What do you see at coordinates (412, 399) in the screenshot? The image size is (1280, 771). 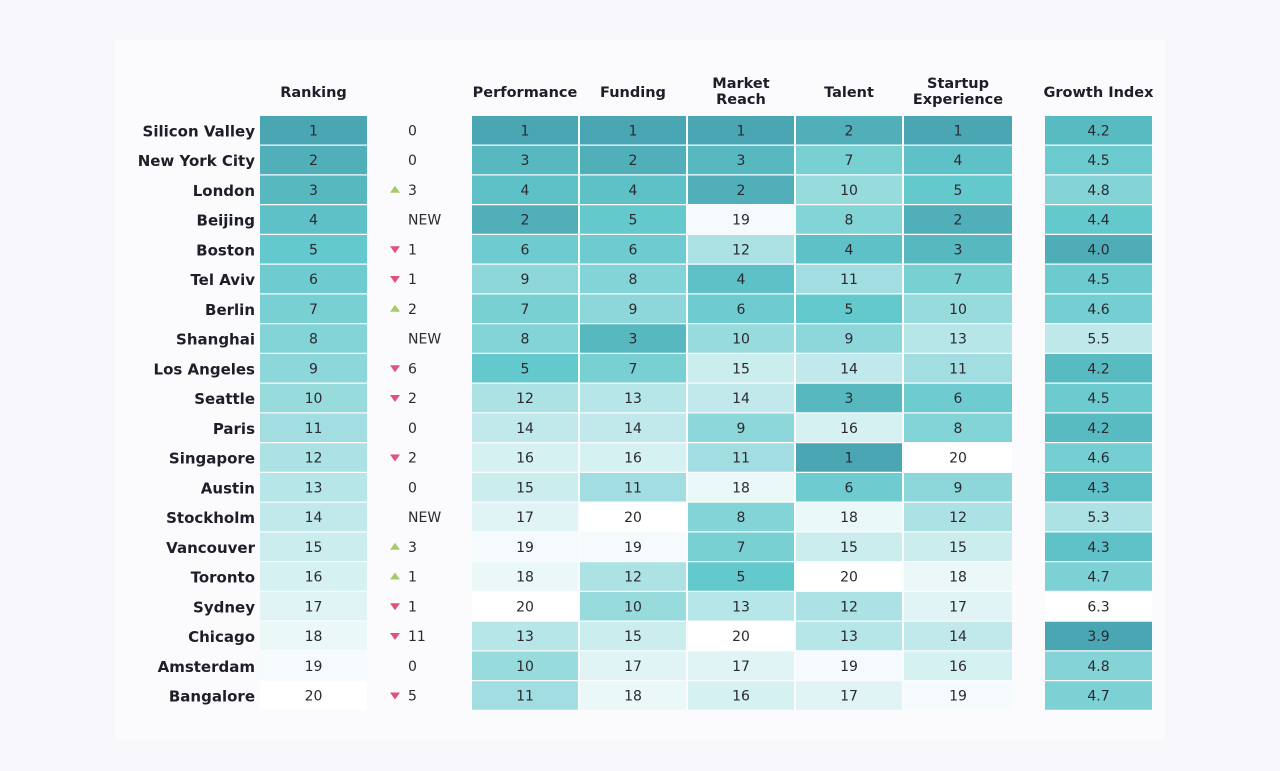 I see `rank-change-value: 2` at bounding box center [412, 399].